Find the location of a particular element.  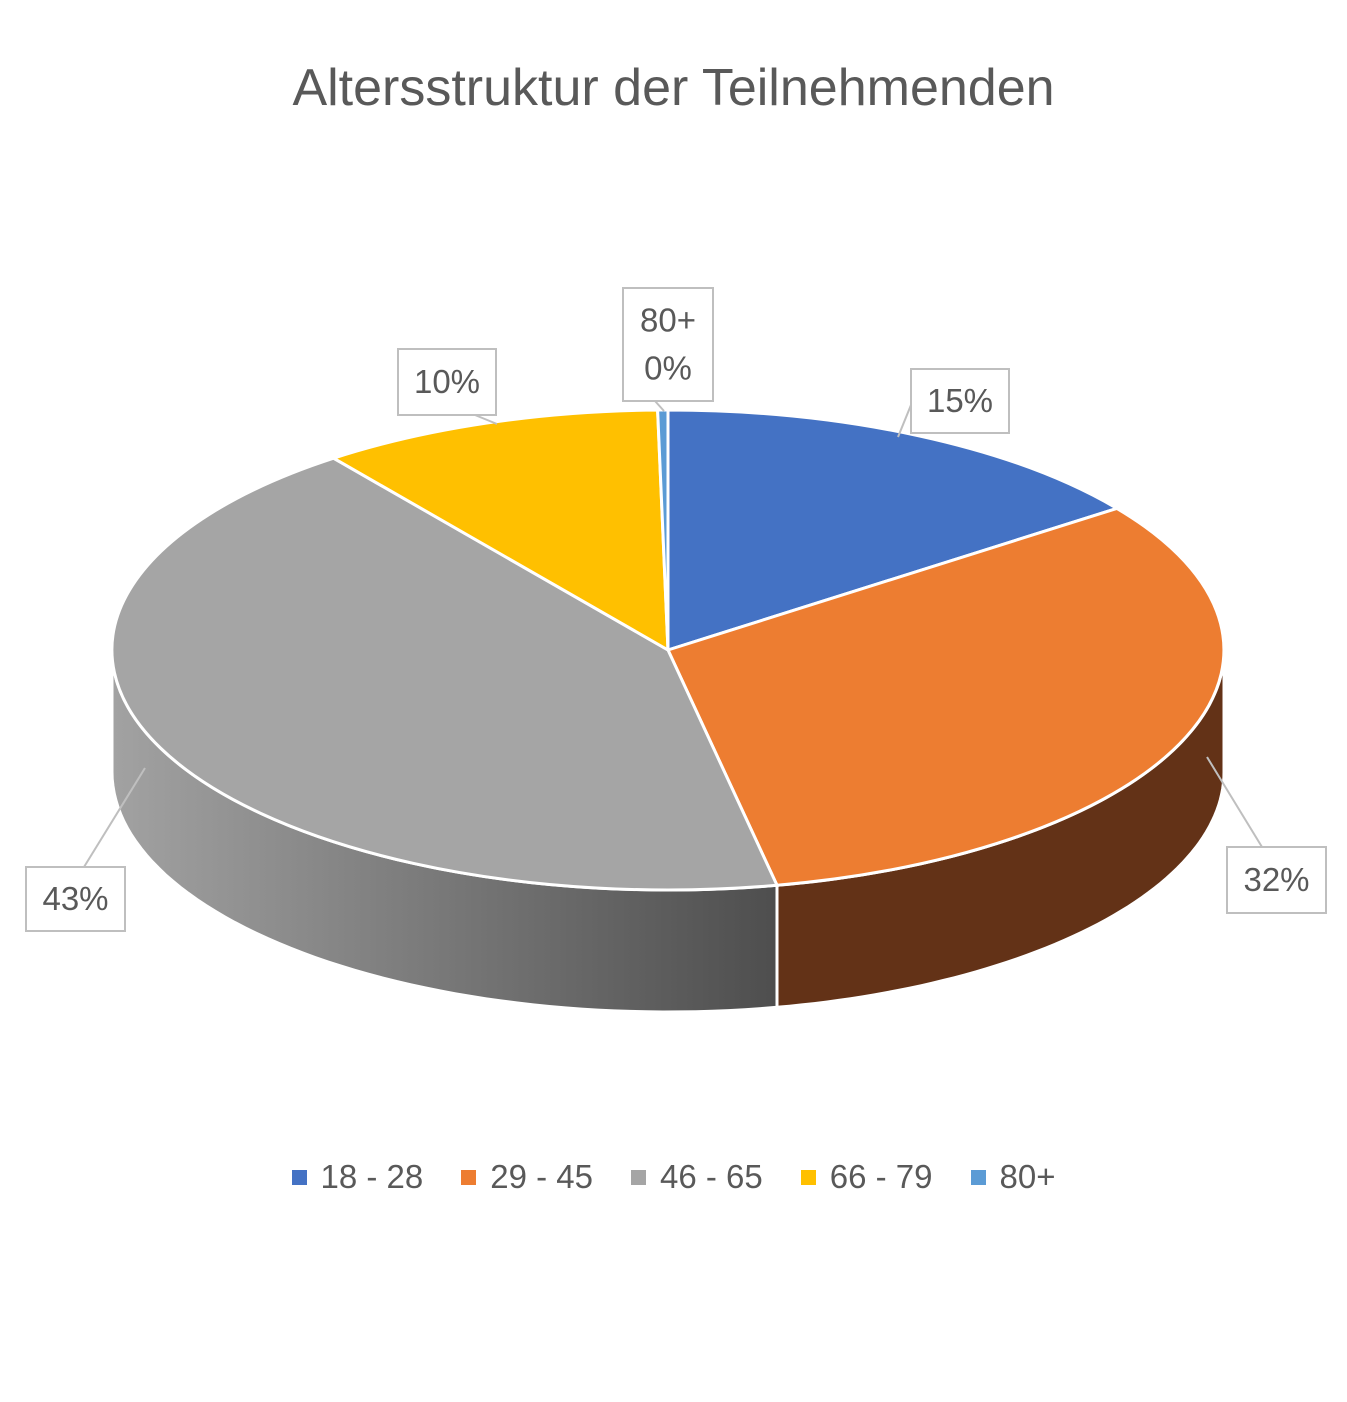

legend: 18 - 28 29 - 45 46 - 65 66 - 79 80+ is located at coordinates (673, 1177).